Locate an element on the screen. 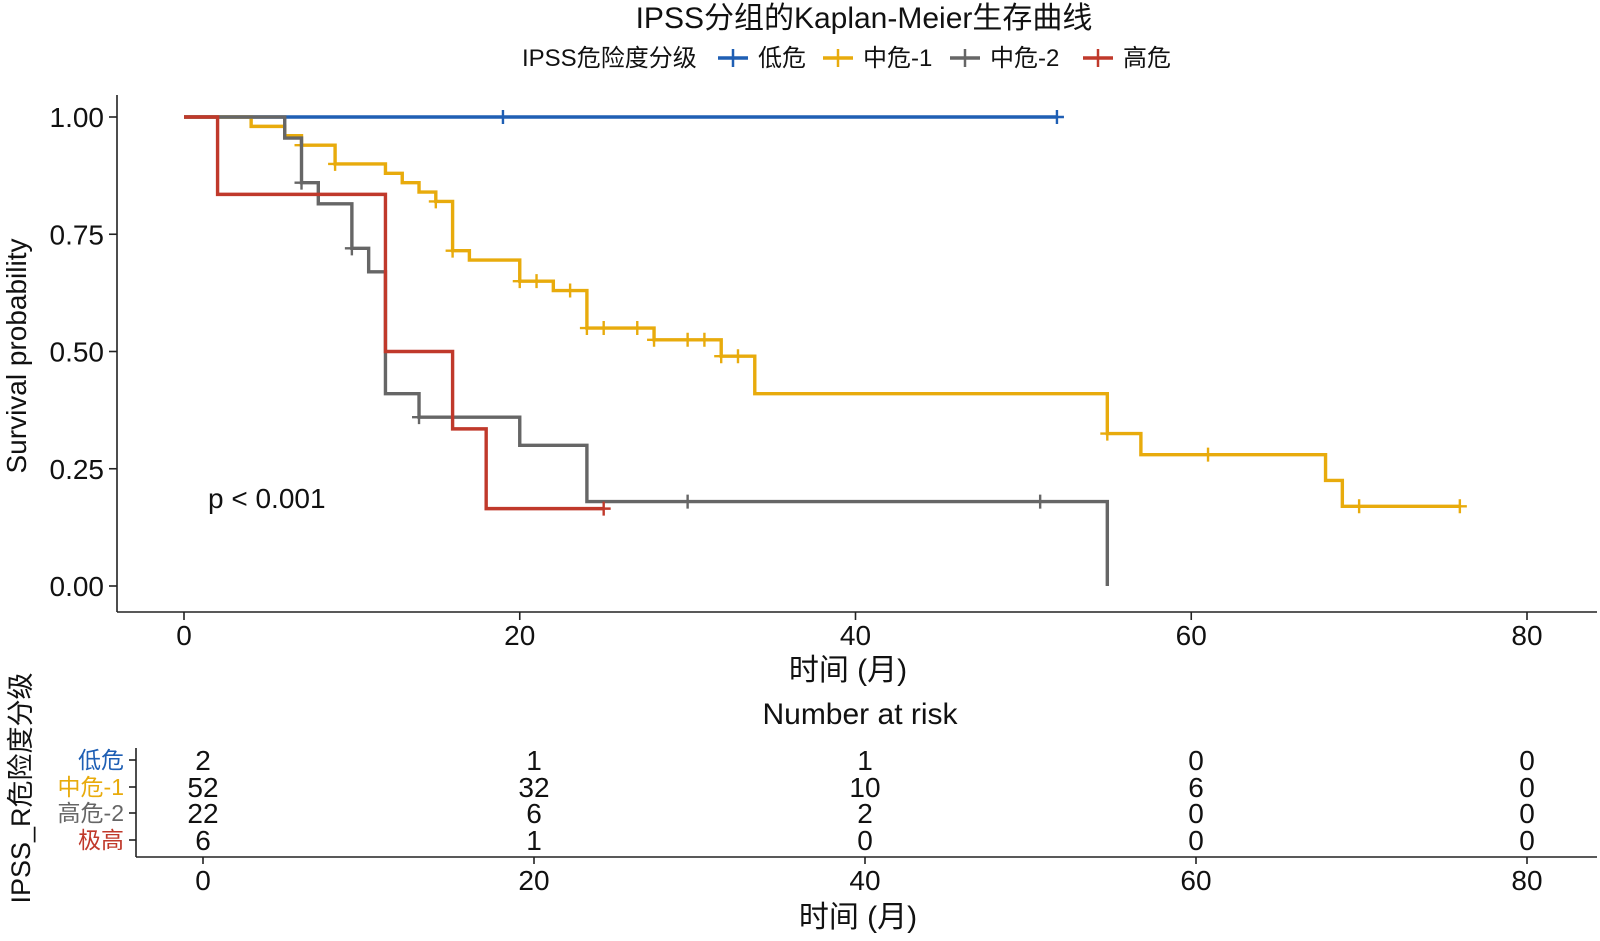 The width and height of the screenshot is (1600, 941). survival-curve is located at coordinates (394, 313).